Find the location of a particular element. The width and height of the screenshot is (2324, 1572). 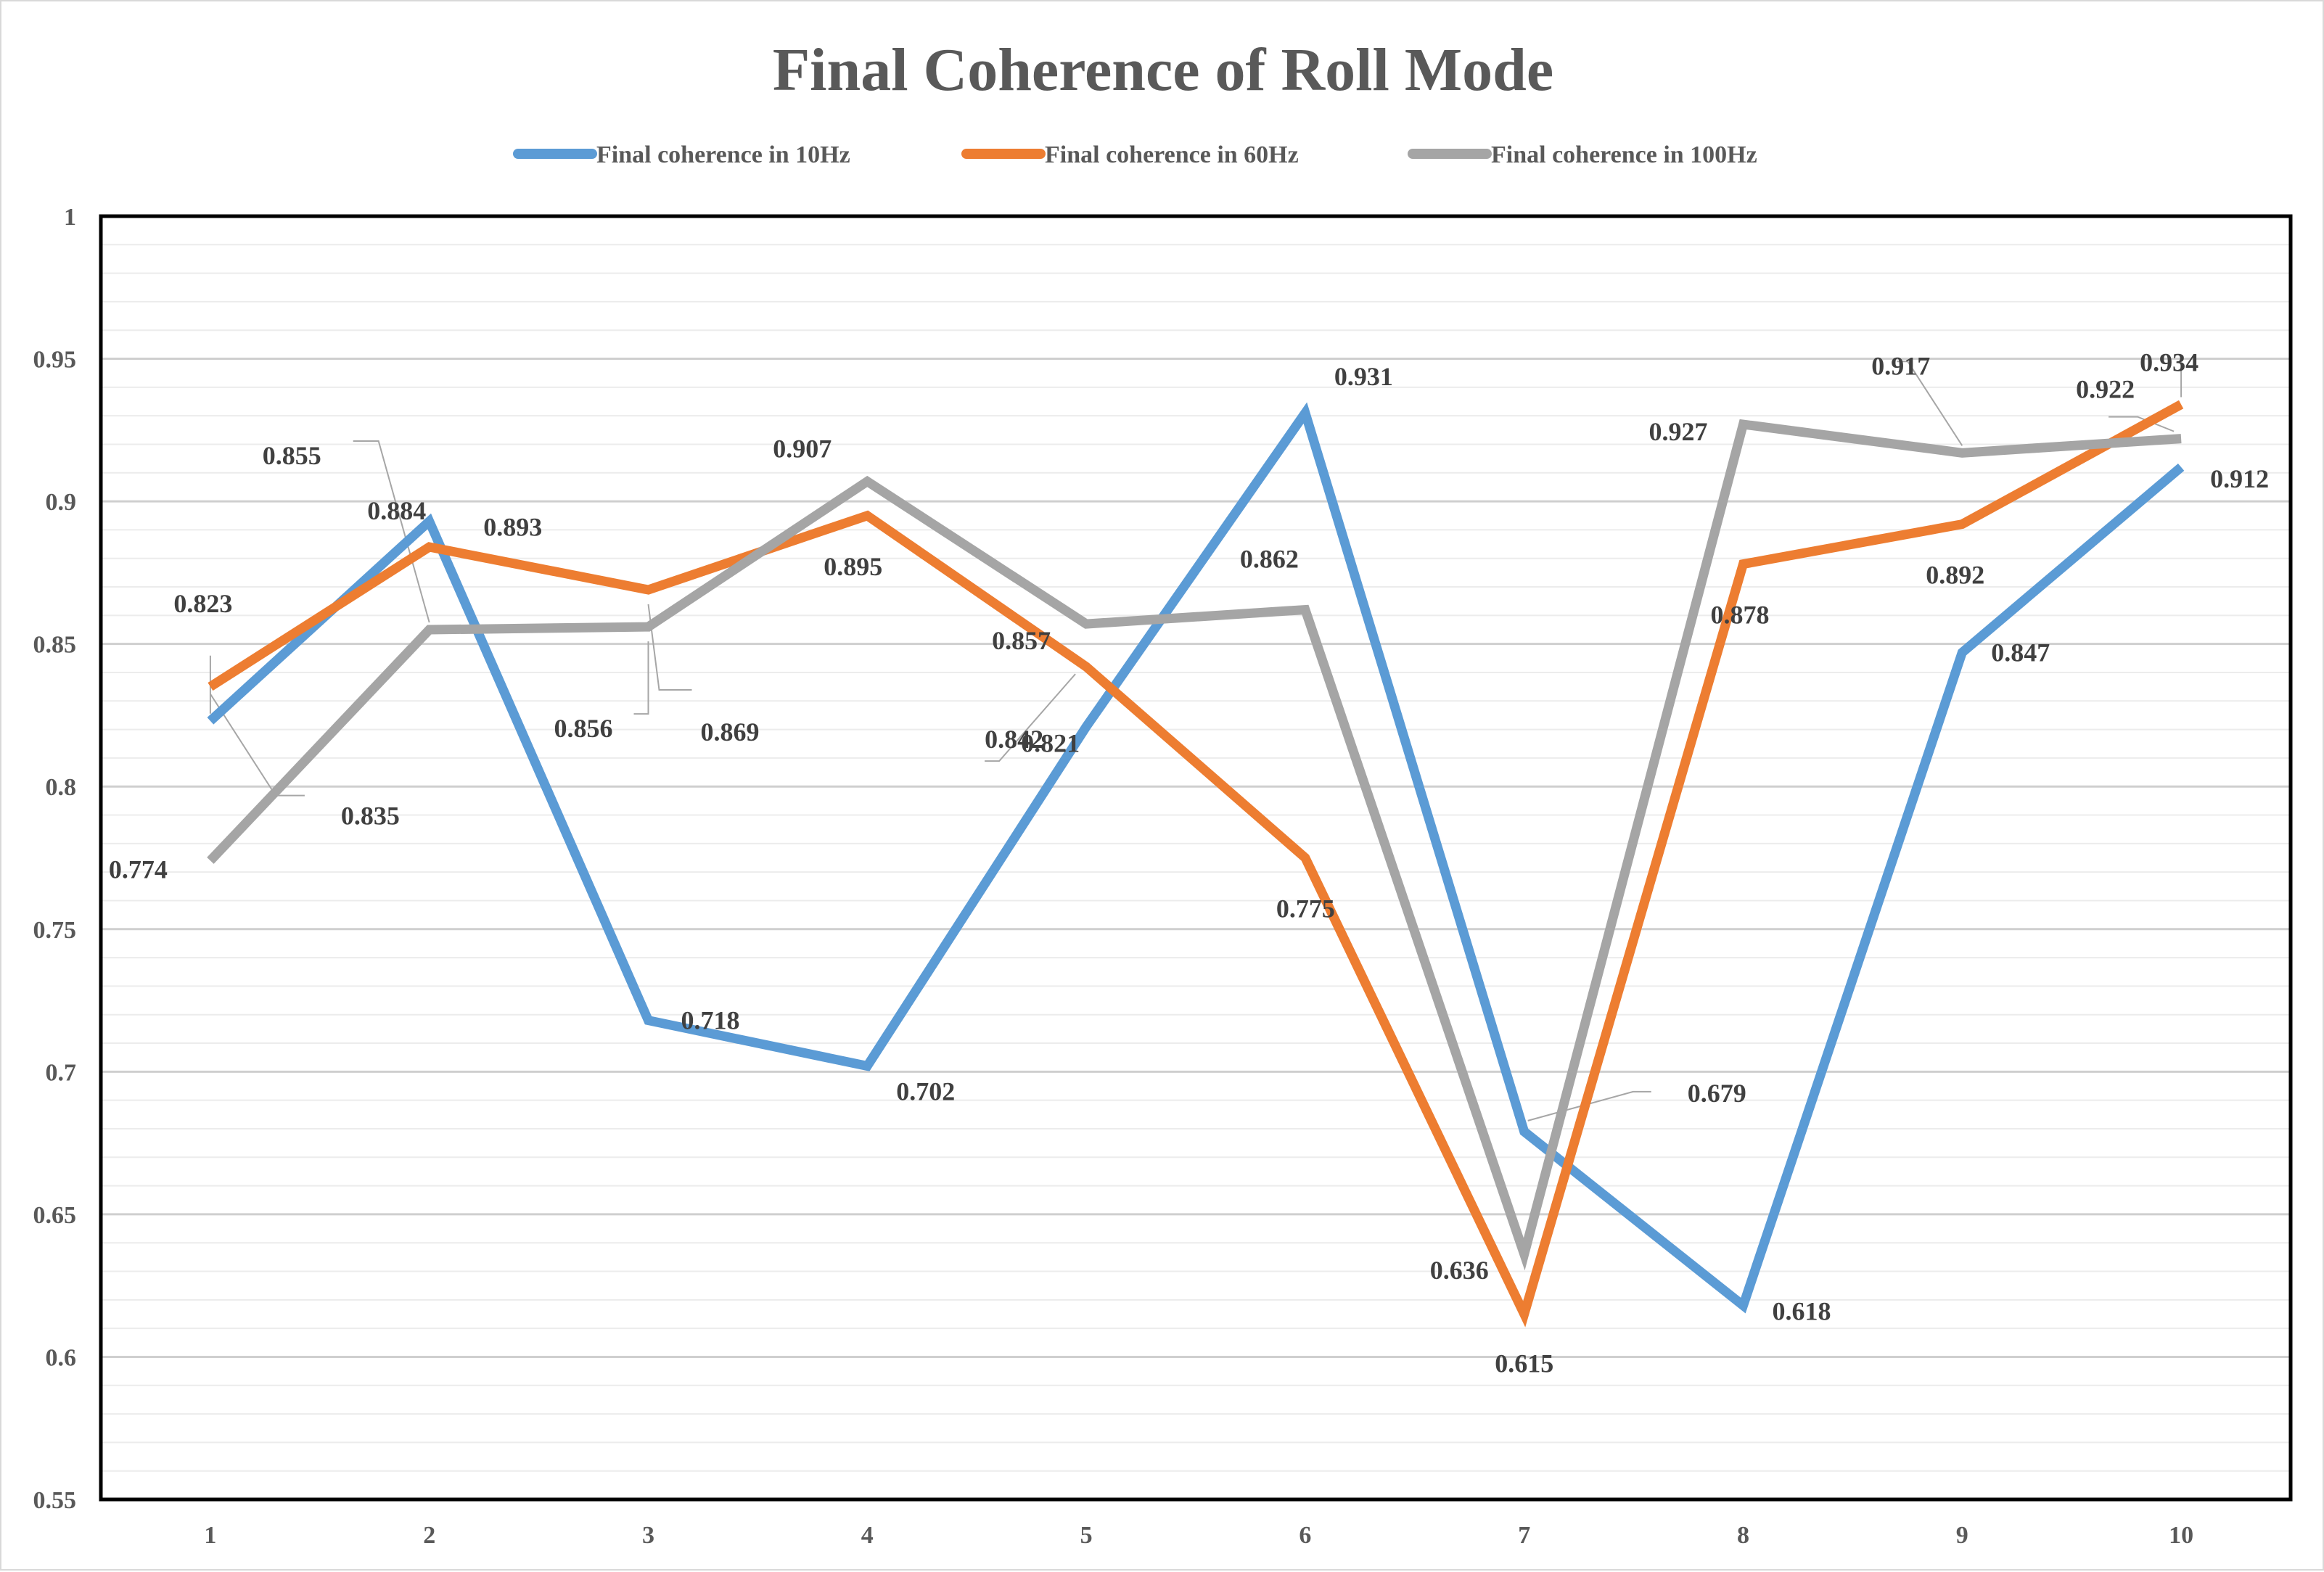

y-tick-label: 0.7 is located at coordinates (61, 1072).